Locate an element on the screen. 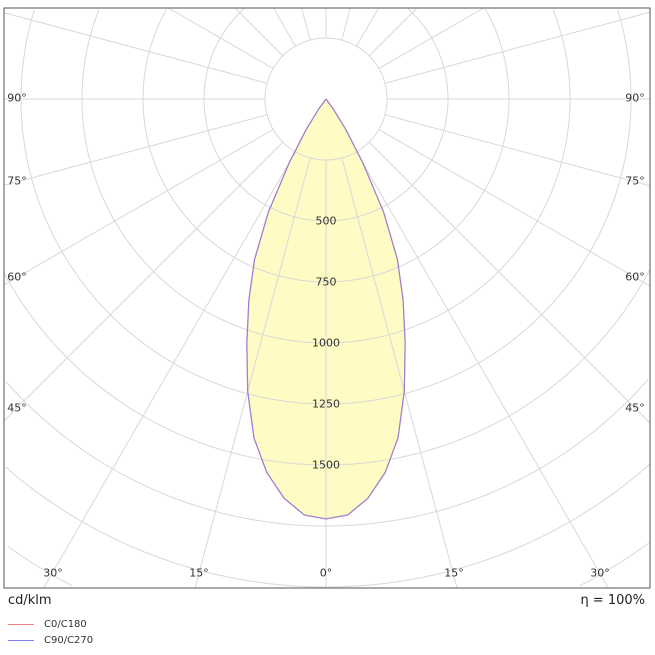  radial-tick-label: 1250 is located at coordinates (326, 404).